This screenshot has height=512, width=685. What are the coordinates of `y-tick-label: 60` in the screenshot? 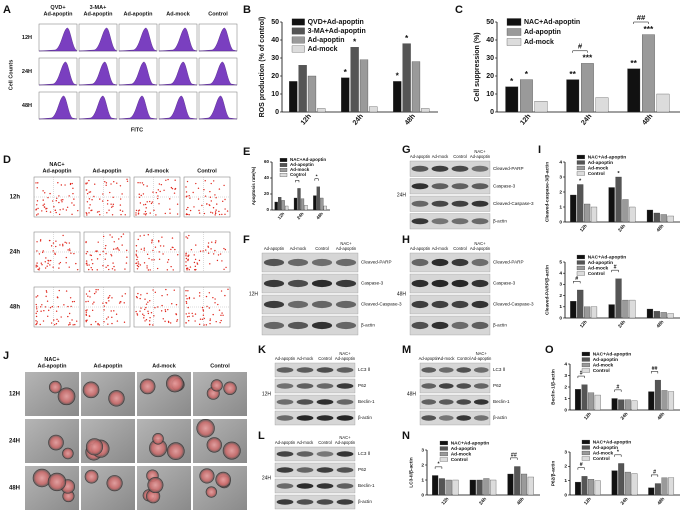 It's located at (267, 161).